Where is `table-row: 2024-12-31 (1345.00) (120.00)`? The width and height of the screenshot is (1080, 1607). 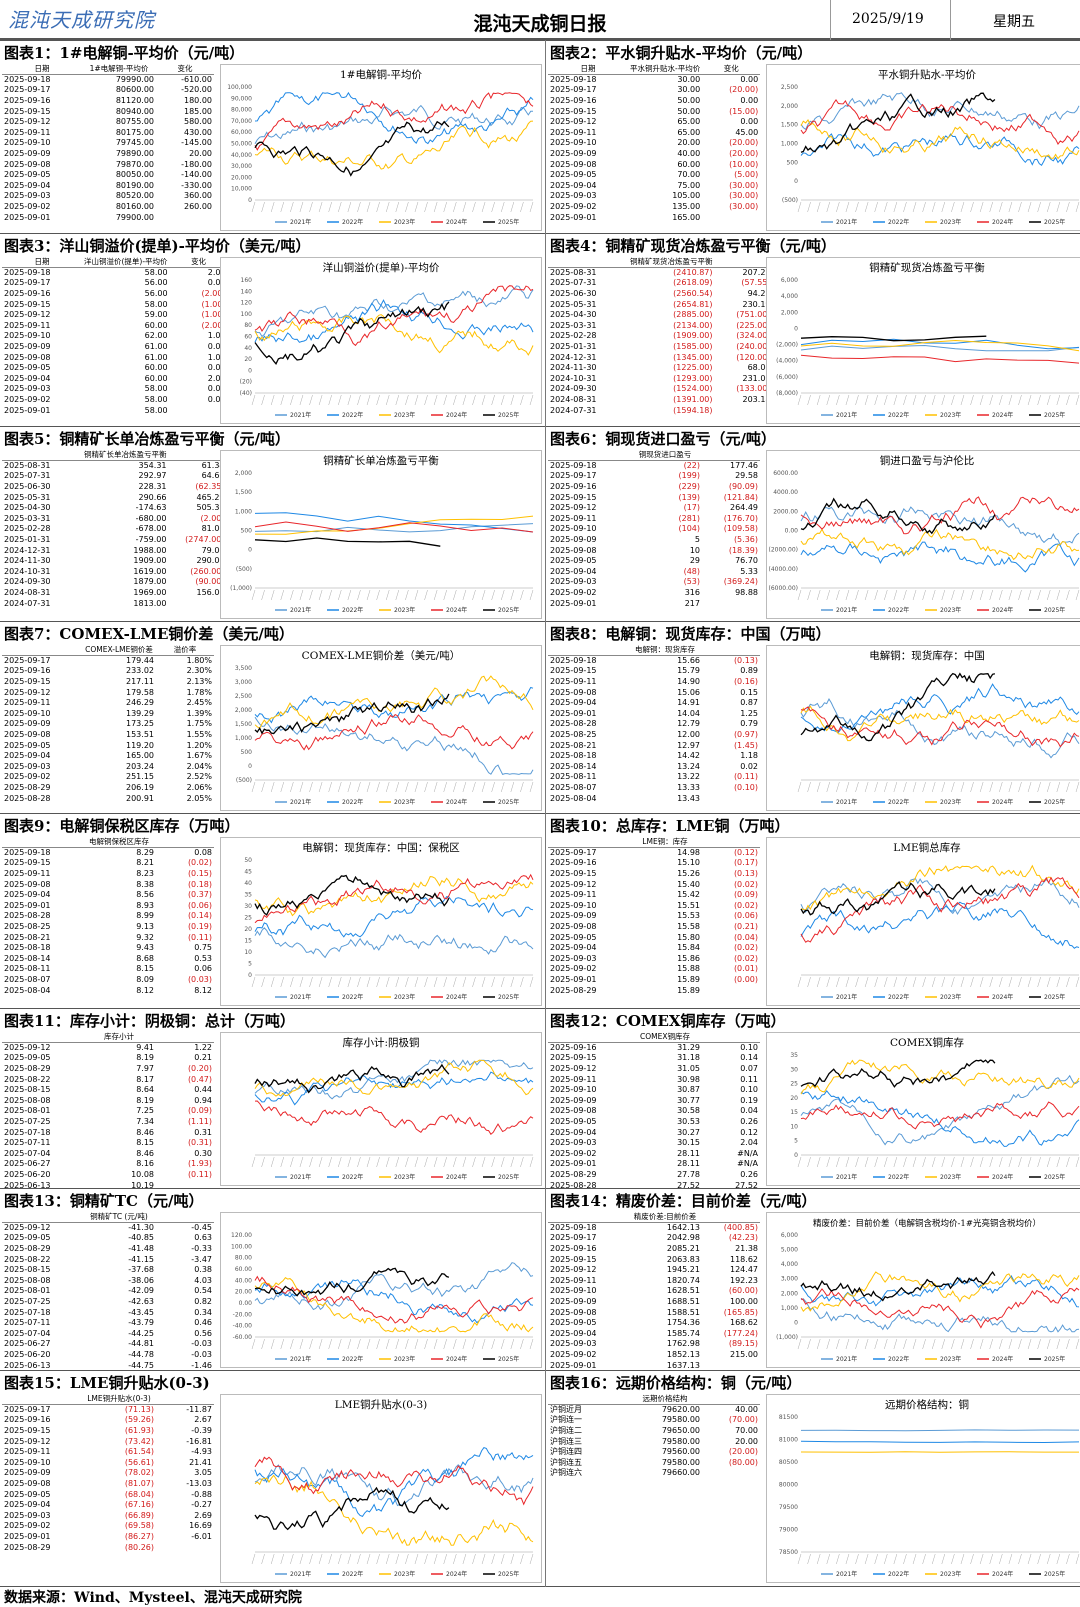
table-row: 2024-12-31 (1345.00) (120.00) is located at coordinates (660, 357).